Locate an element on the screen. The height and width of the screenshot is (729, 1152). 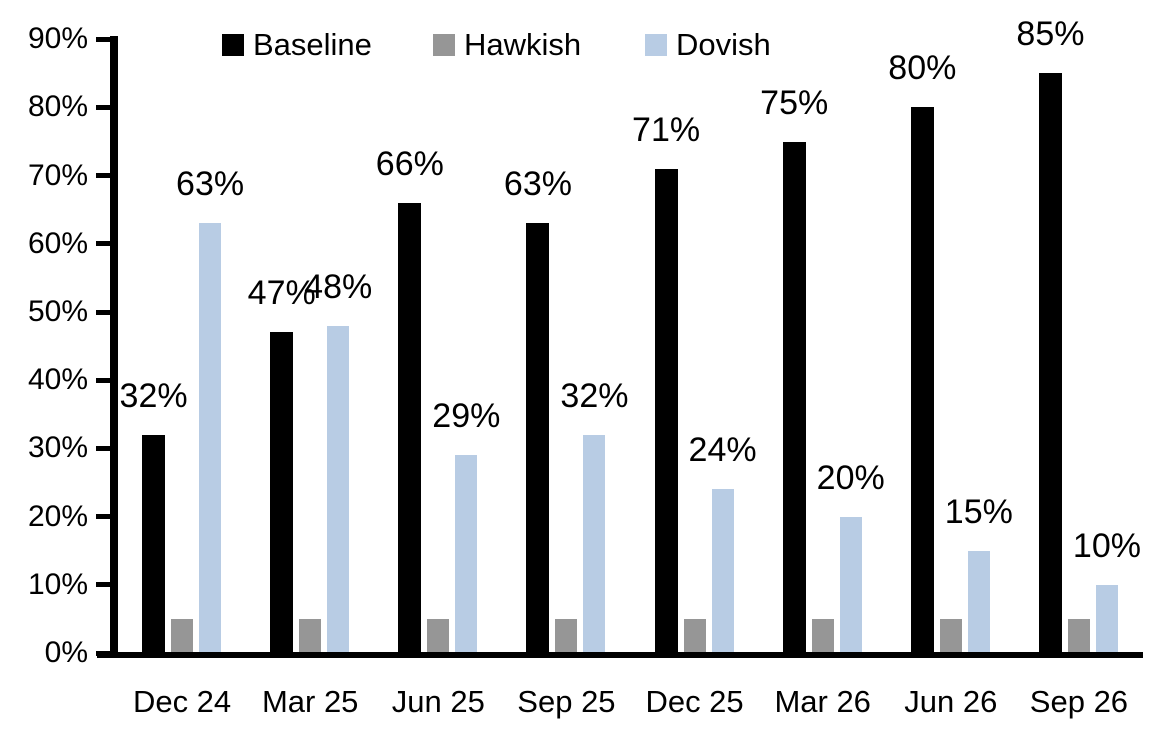
y-axis-label: 0% is located at coordinates (66, 652).